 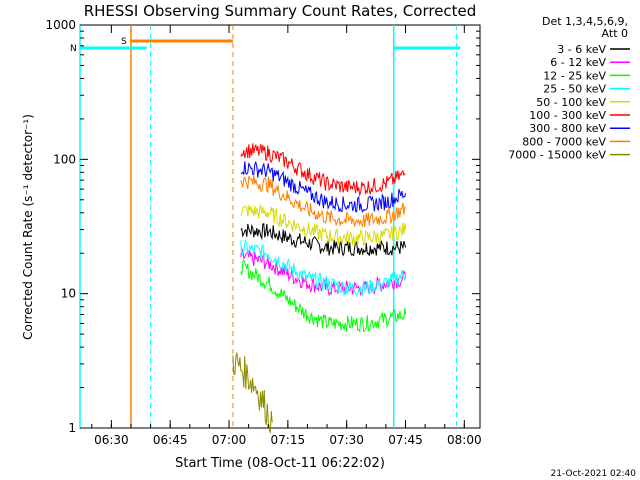 What do you see at coordinates (68, 294) in the screenshot?
I see `y-tick-label: 10` at bounding box center [68, 294].